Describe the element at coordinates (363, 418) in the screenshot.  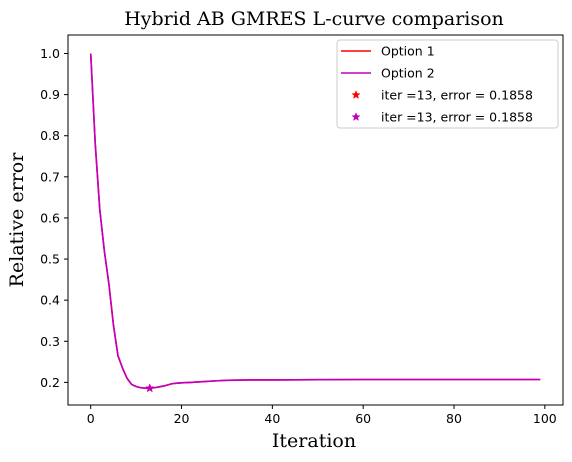
I see `x-tick-label: 60` at that location.